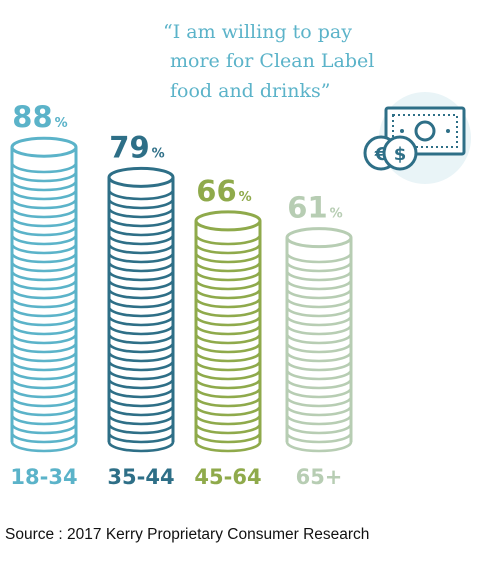 The image size is (478, 577). What do you see at coordinates (400, 154) in the screenshot?
I see `dollar-coin: $` at bounding box center [400, 154].